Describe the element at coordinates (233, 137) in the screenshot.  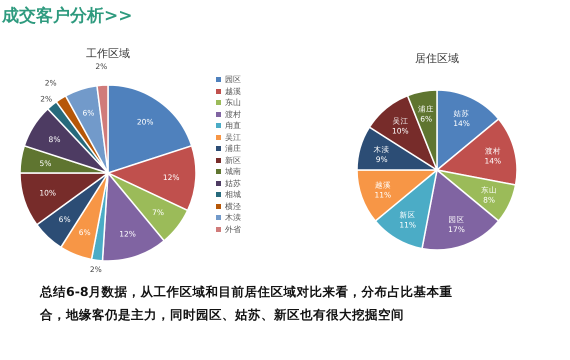
I see `legend-label: 吴江` at that location.